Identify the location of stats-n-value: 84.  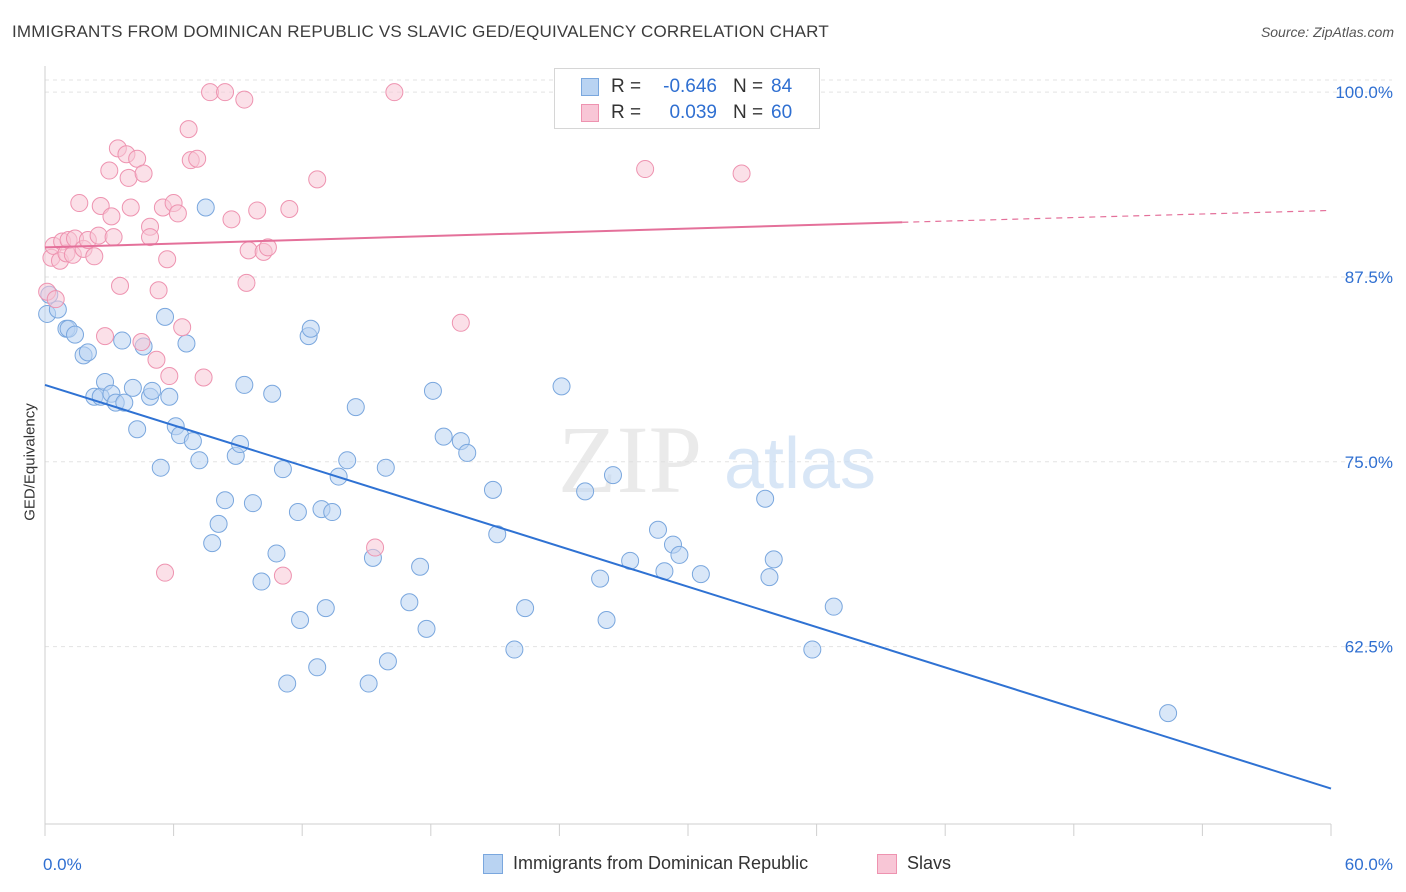
(782, 86).